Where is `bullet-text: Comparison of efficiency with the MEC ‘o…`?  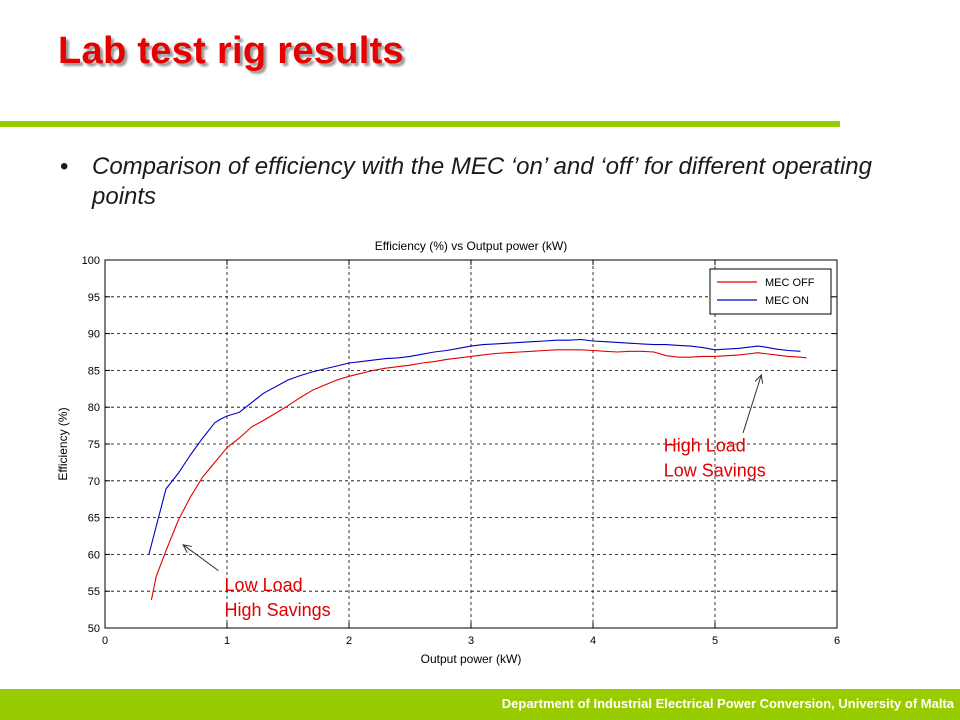
bullet-text: Comparison of efficiency with the MEC ‘o… is located at coordinates (482, 181).